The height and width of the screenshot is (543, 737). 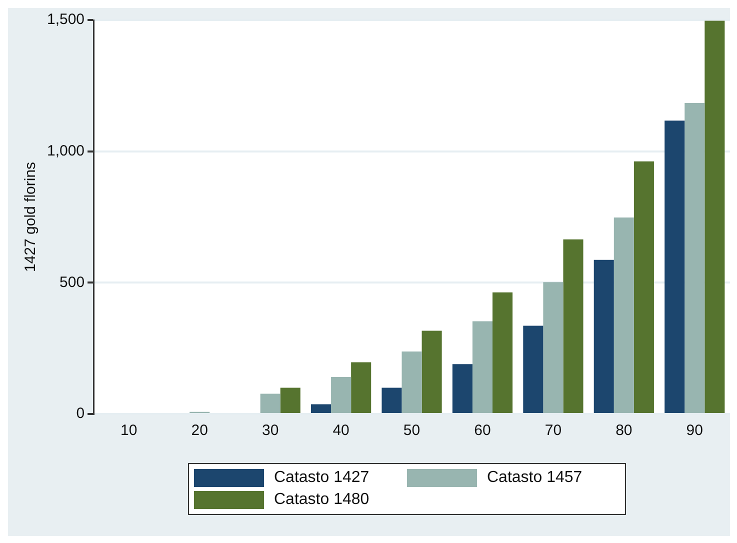 I want to click on x-tick-label: 30, so click(x=270, y=431).